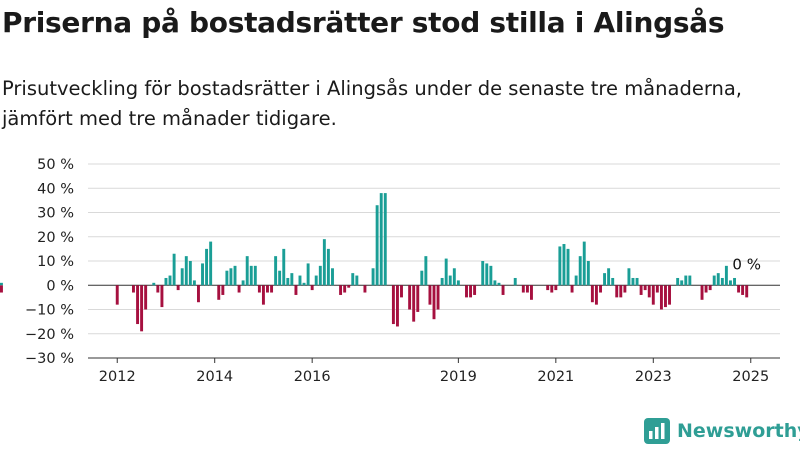 The width and height of the screenshot is (800, 450). What do you see at coordinates (653, 377) in the screenshot?
I see `x-tick-label: 2023` at bounding box center [653, 377].